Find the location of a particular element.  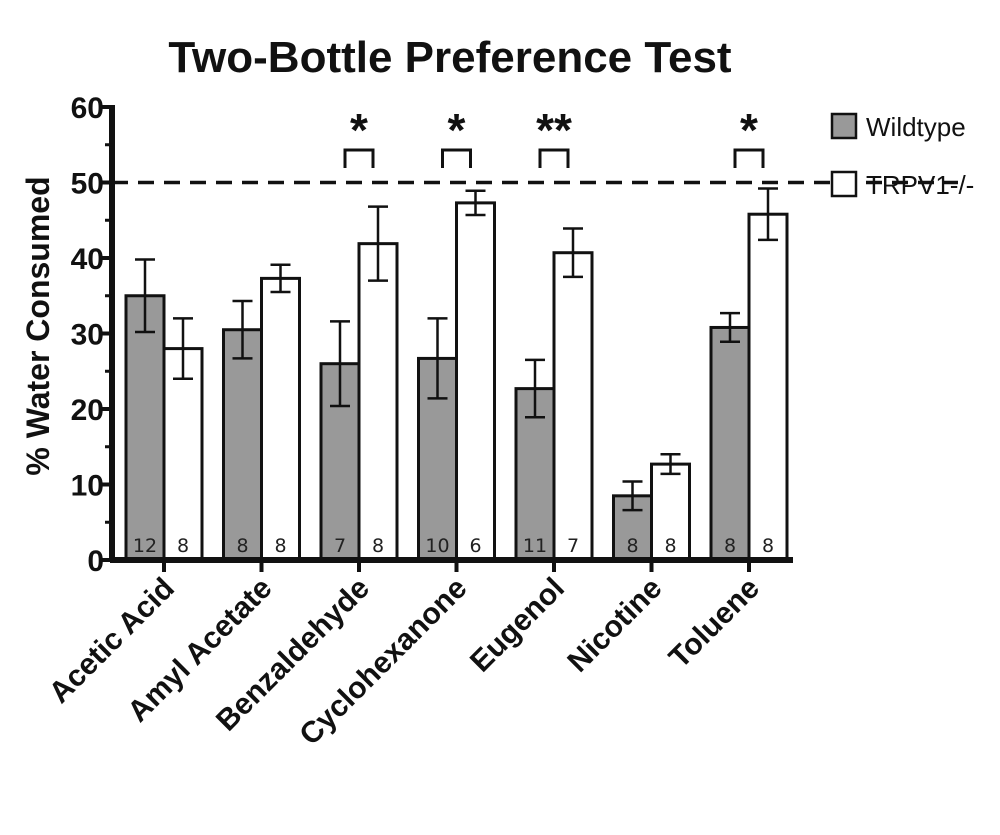

x-tick-label: Eugenol is located at coordinates (517, 625).